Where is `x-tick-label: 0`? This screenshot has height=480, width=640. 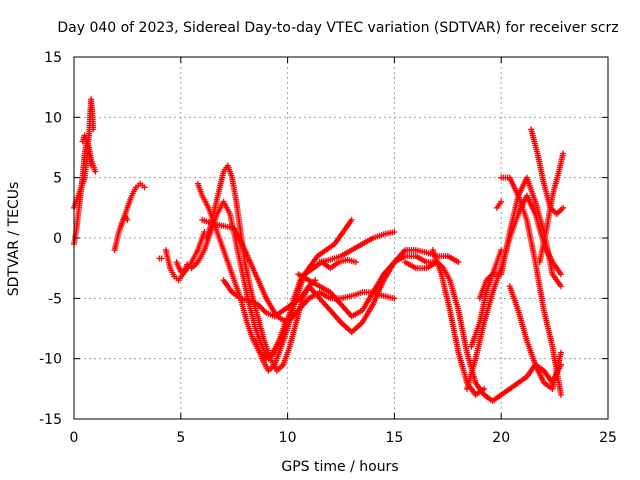
x-tick-label: 0 is located at coordinates (74, 438).